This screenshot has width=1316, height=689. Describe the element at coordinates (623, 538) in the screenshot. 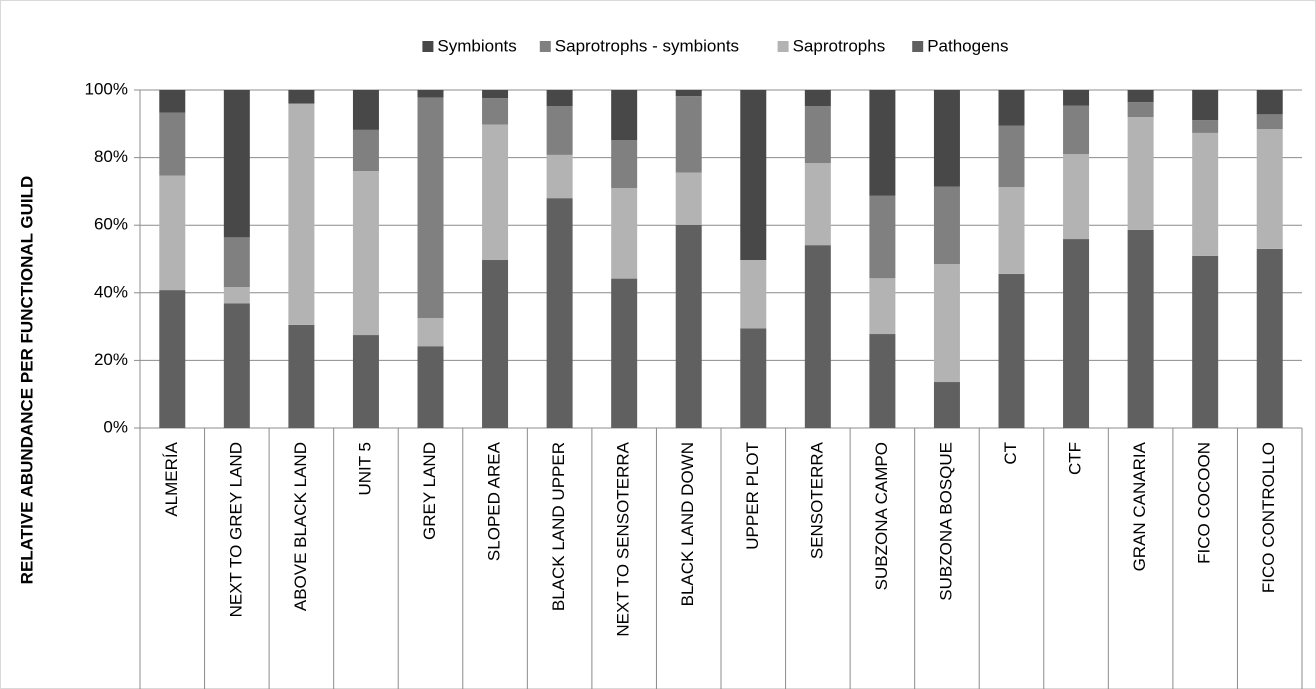

I see `x-tick-label: NEXT TO SENSOTERRA` at that location.